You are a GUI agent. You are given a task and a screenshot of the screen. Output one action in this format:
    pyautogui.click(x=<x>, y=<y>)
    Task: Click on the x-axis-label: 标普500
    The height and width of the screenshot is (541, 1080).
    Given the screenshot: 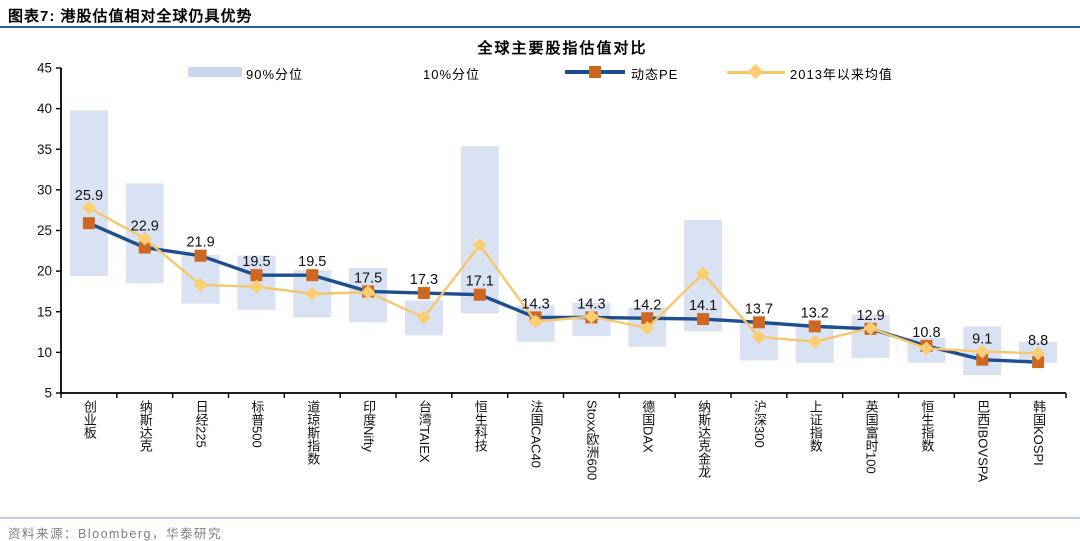 What is the action you would take?
    pyautogui.click(x=257, y=424)
    